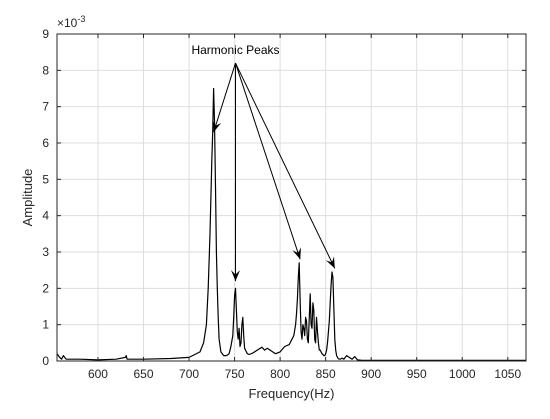  What do you see at coordinates (45, 179) in the screenshot?
I see `y-tick-label: 5` at bounding box center [45, 179].